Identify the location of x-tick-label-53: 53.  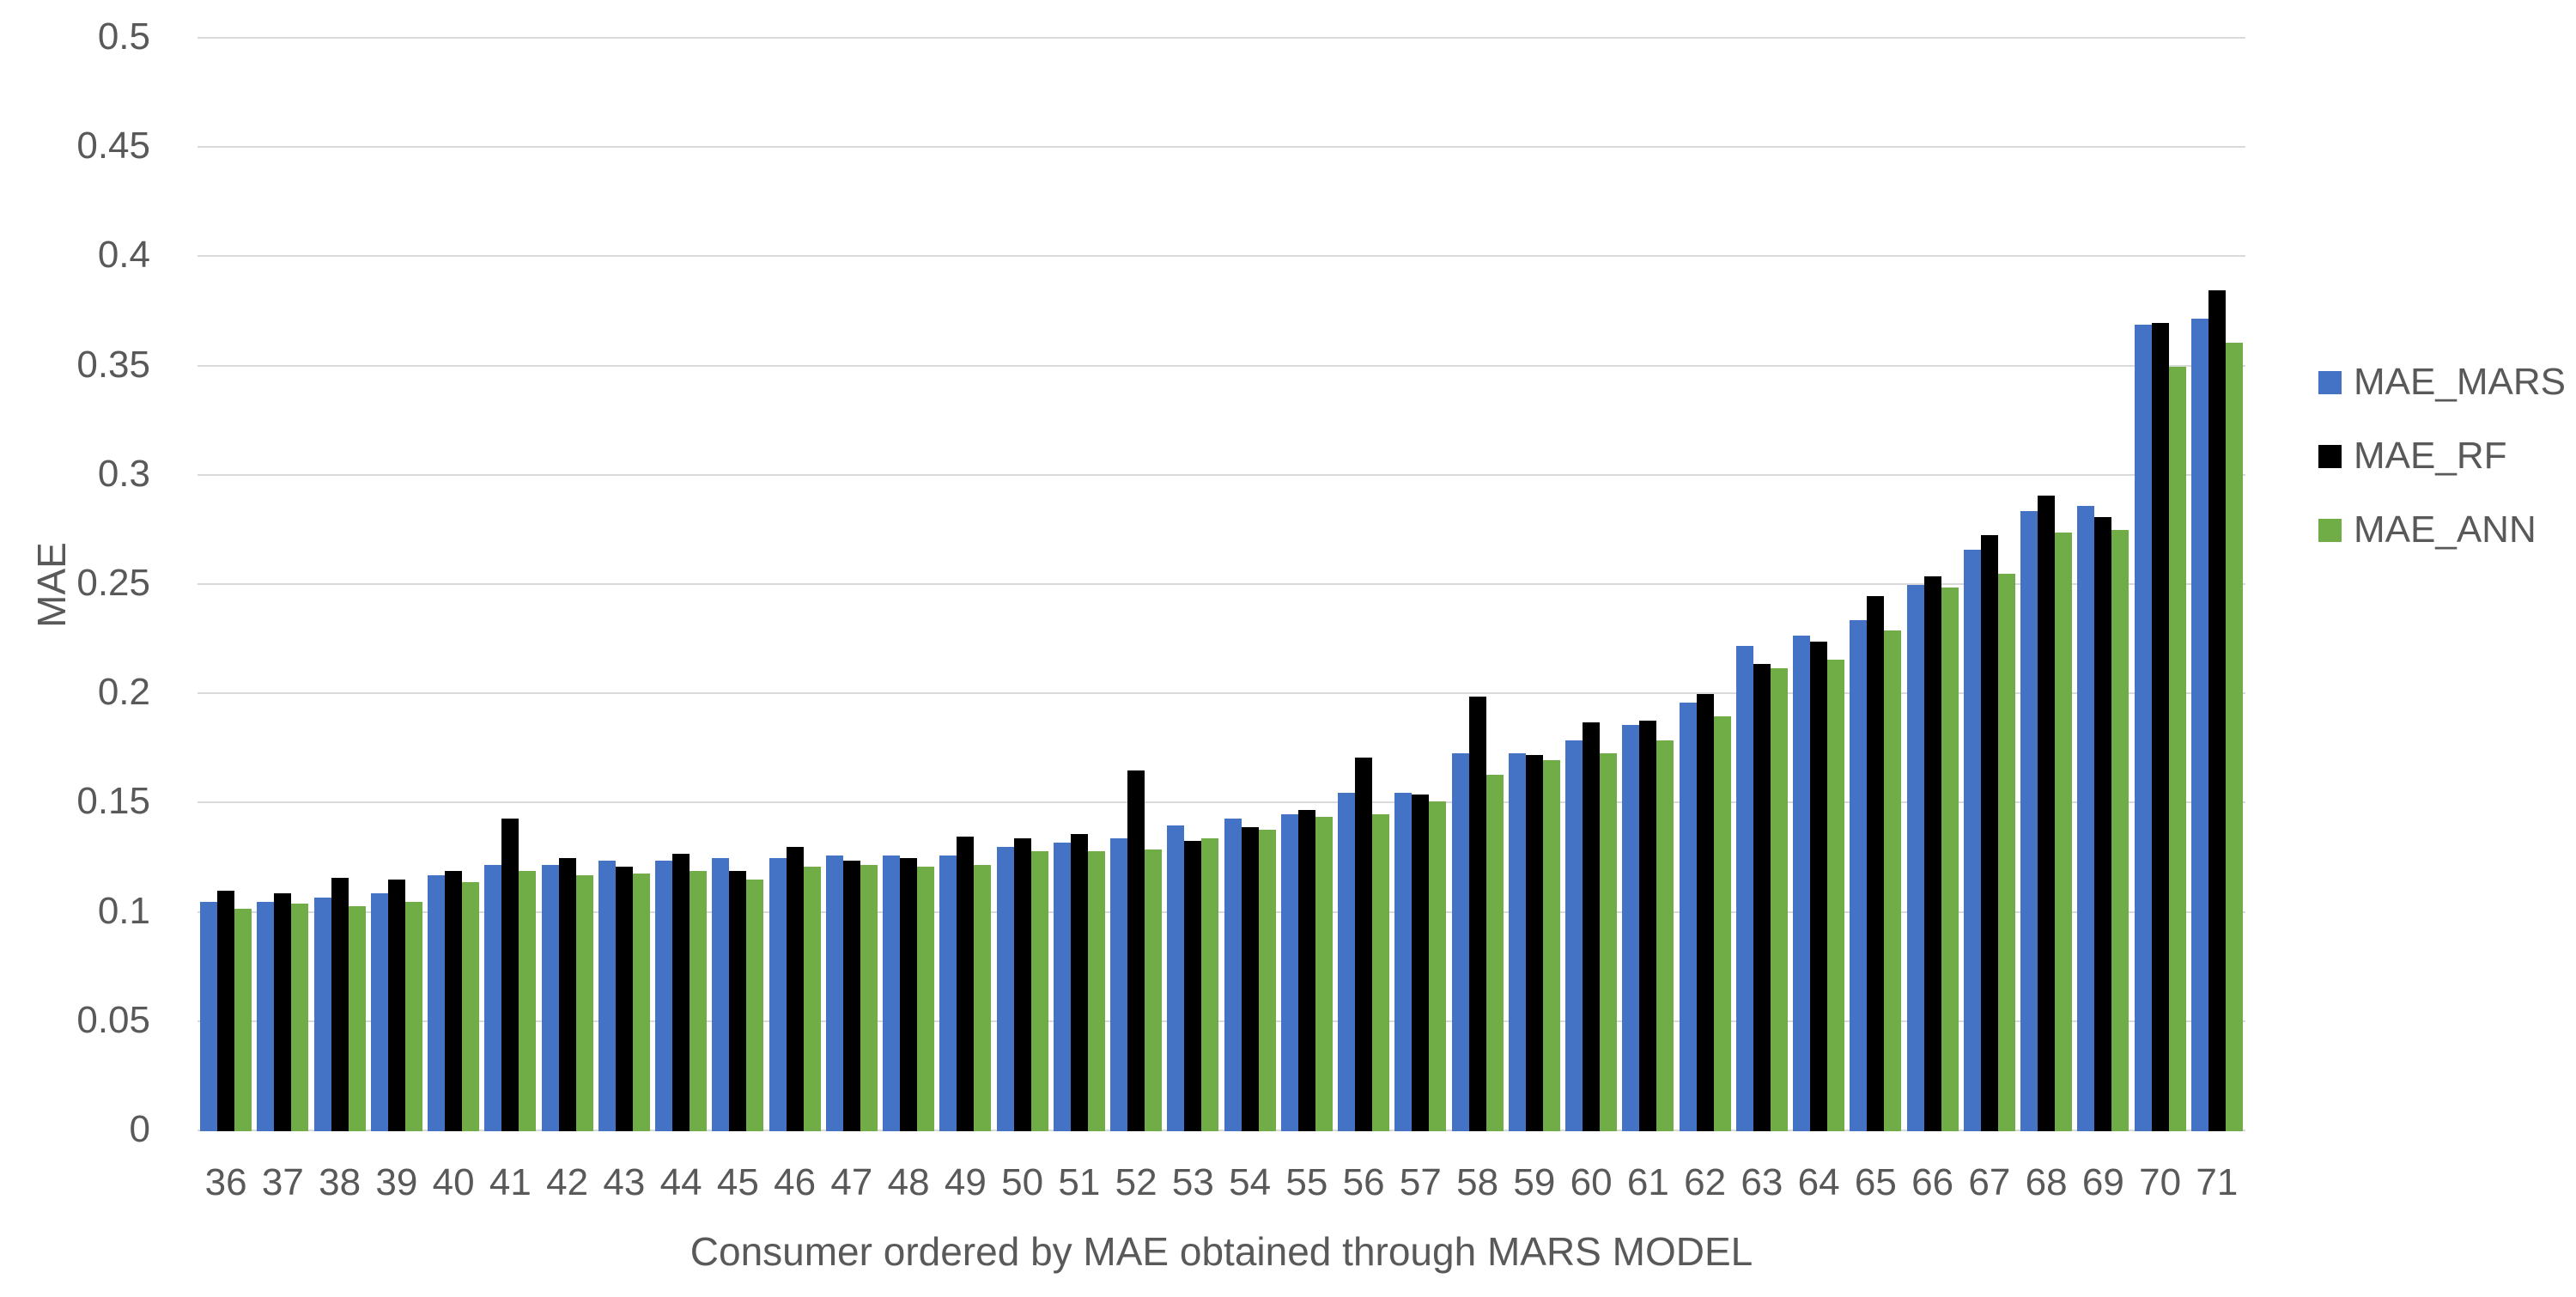
(1192, 1182).